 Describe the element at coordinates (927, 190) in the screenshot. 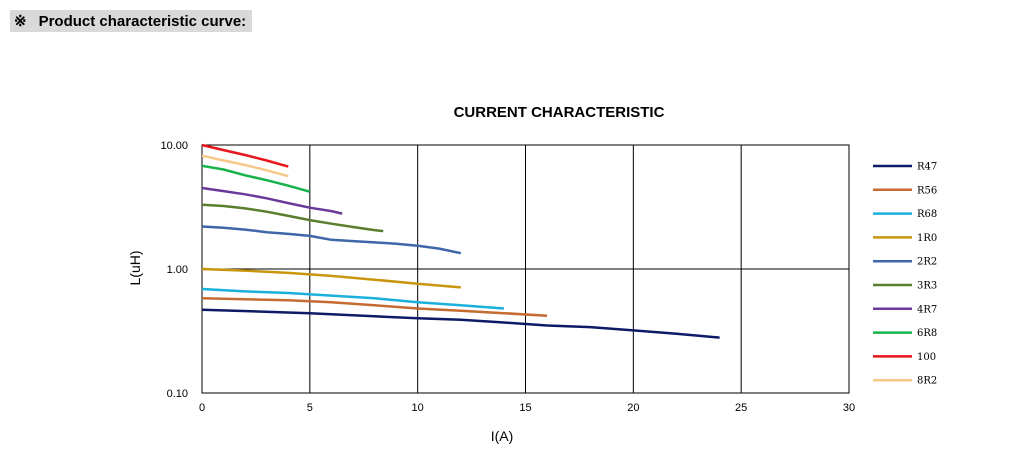

I see `legend-label-r56: R56` at that location.